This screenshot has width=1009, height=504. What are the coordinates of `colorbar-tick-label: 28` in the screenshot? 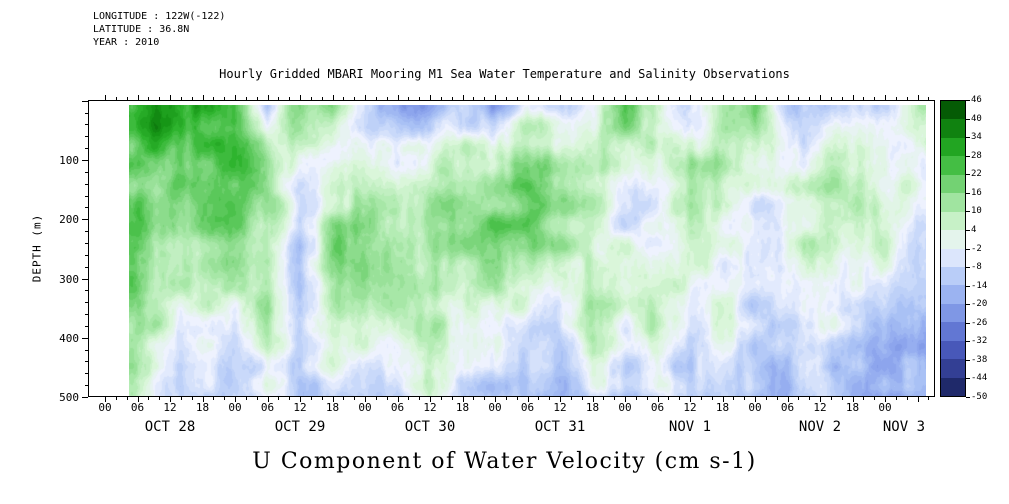 It's located at (976, 155).